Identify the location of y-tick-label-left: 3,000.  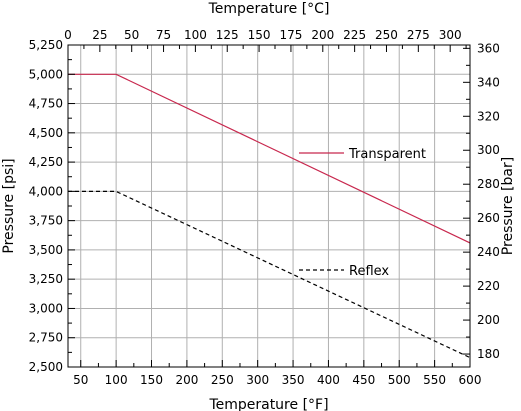
(46, 308).